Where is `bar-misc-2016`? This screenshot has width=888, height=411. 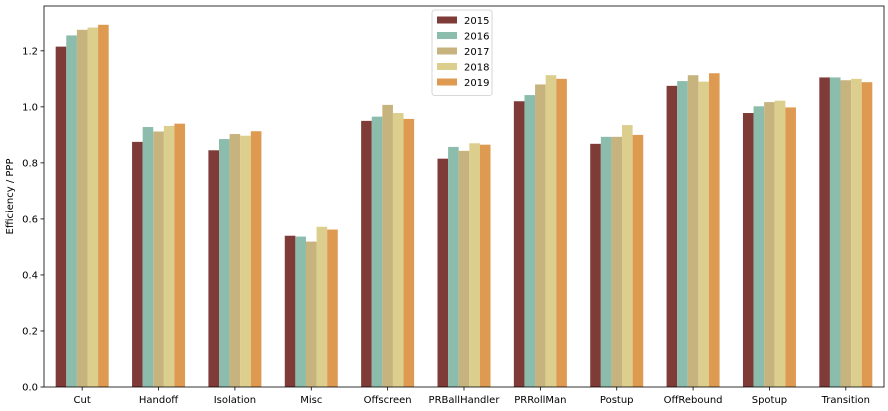 bar-misc-2016 is located at coordinates (300, 311).